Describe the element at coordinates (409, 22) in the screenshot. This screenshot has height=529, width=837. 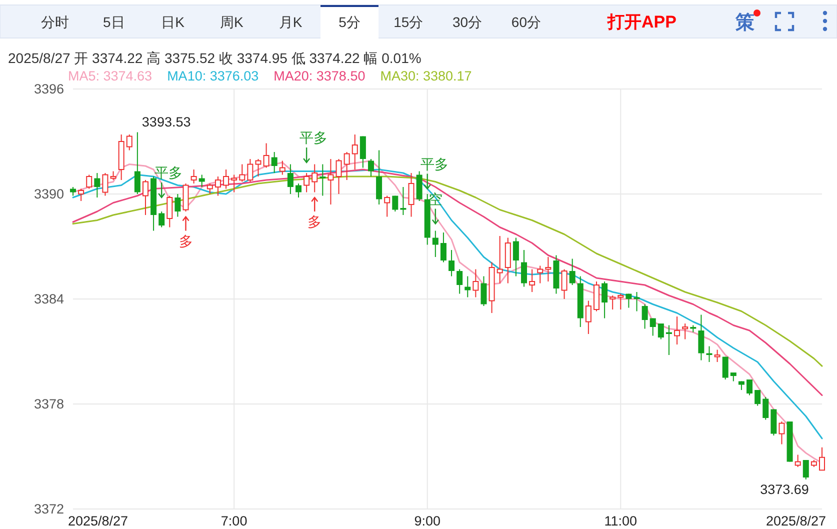
I see `tab-label: 15分` at that location.